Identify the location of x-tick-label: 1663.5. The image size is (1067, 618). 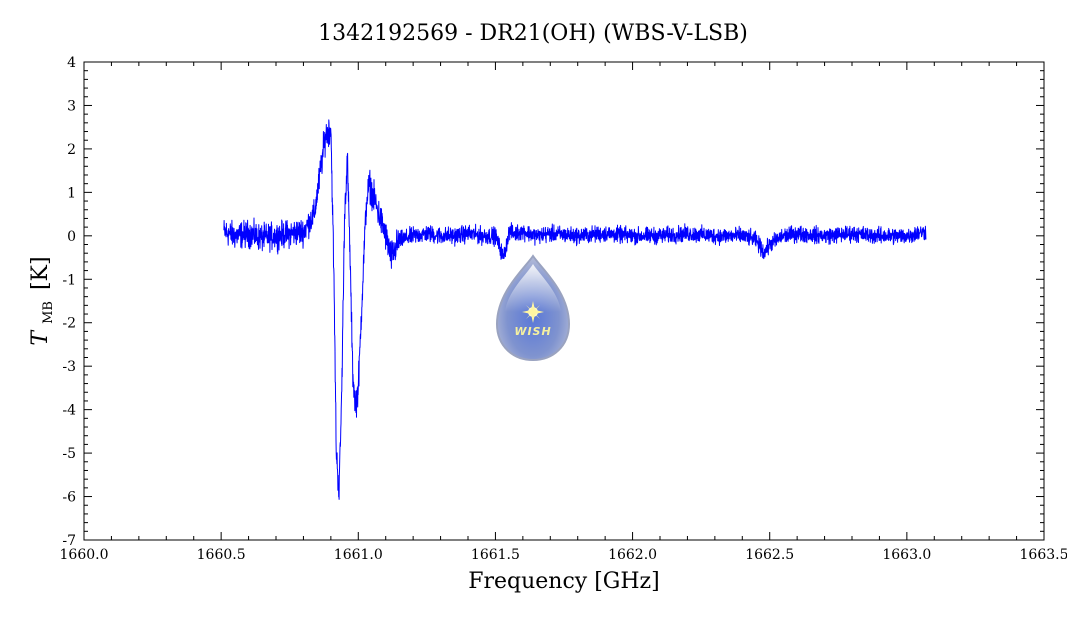
(1043, 555).